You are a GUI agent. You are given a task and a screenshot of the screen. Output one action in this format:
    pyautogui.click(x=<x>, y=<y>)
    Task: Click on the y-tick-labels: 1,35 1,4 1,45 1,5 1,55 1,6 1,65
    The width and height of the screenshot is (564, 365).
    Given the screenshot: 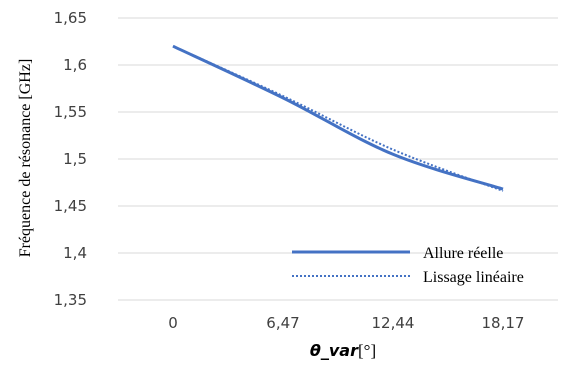 What is the action you would take?
    pyautogui.click(x=70, y=159)
    